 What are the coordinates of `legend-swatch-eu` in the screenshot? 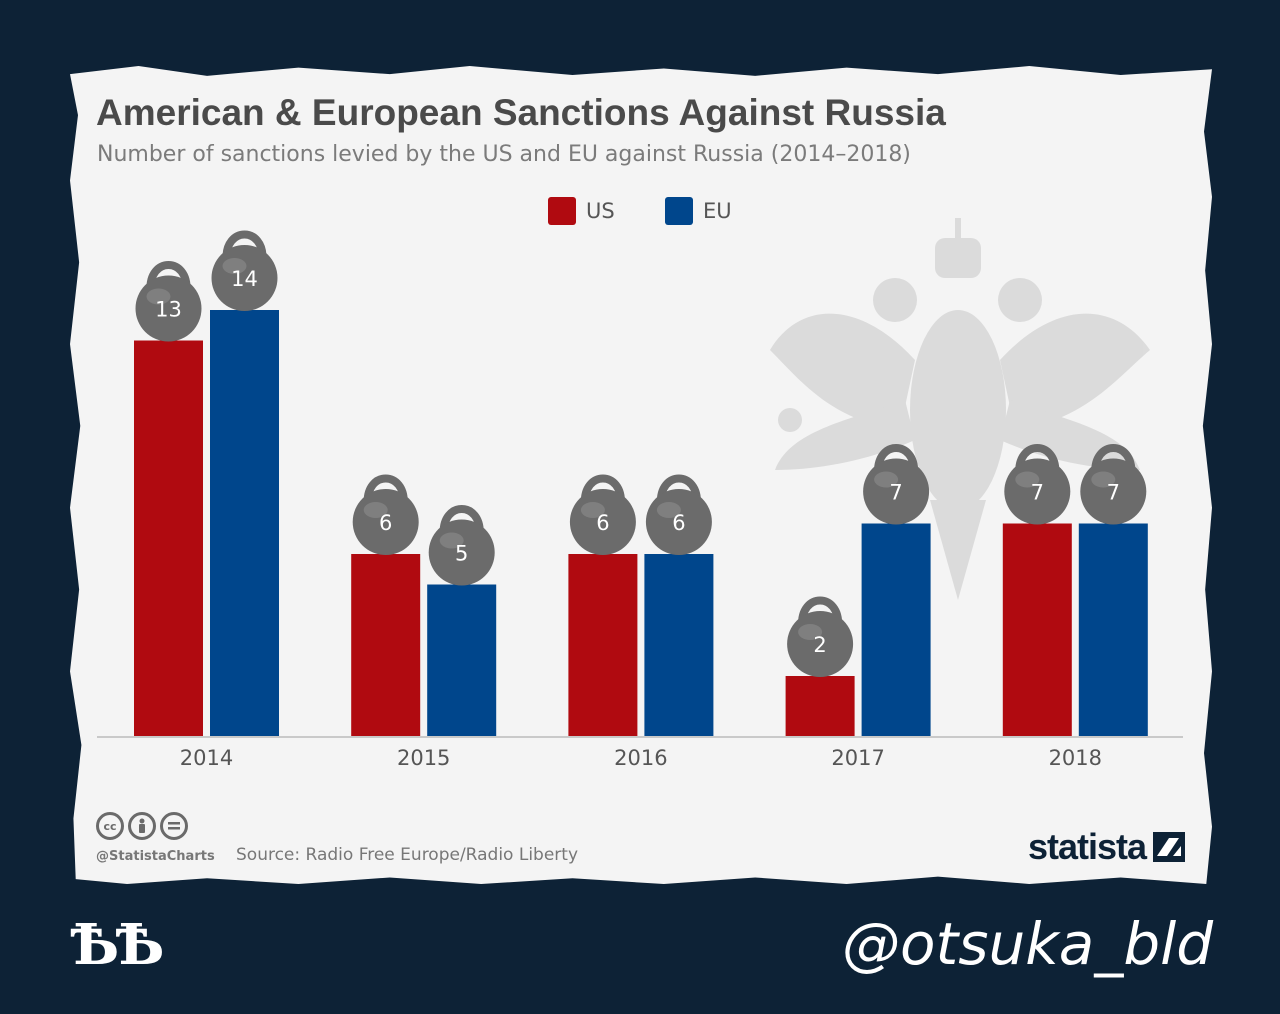 It's located at (679, 211).